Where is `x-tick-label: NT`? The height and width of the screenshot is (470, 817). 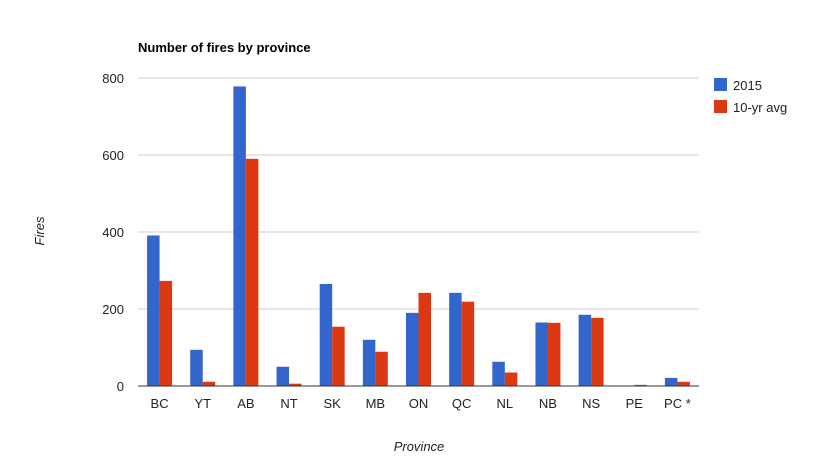 x-tick-label: NT is located at coordinates (288, 403).